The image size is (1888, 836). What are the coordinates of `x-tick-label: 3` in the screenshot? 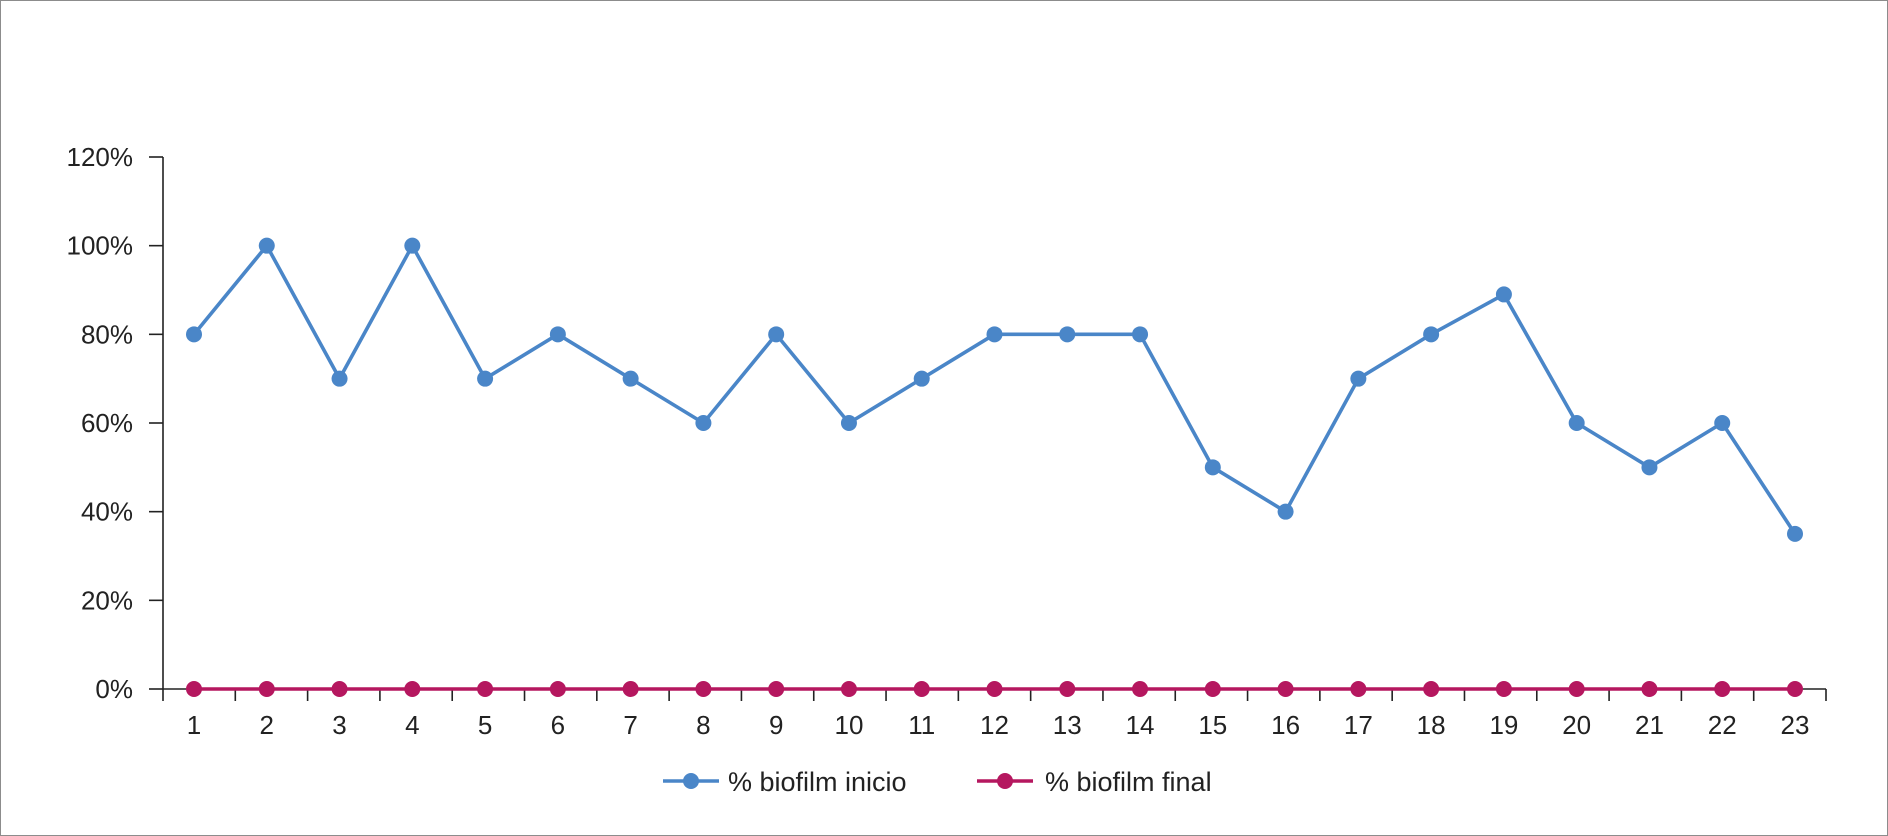 It's located at (339, 725).